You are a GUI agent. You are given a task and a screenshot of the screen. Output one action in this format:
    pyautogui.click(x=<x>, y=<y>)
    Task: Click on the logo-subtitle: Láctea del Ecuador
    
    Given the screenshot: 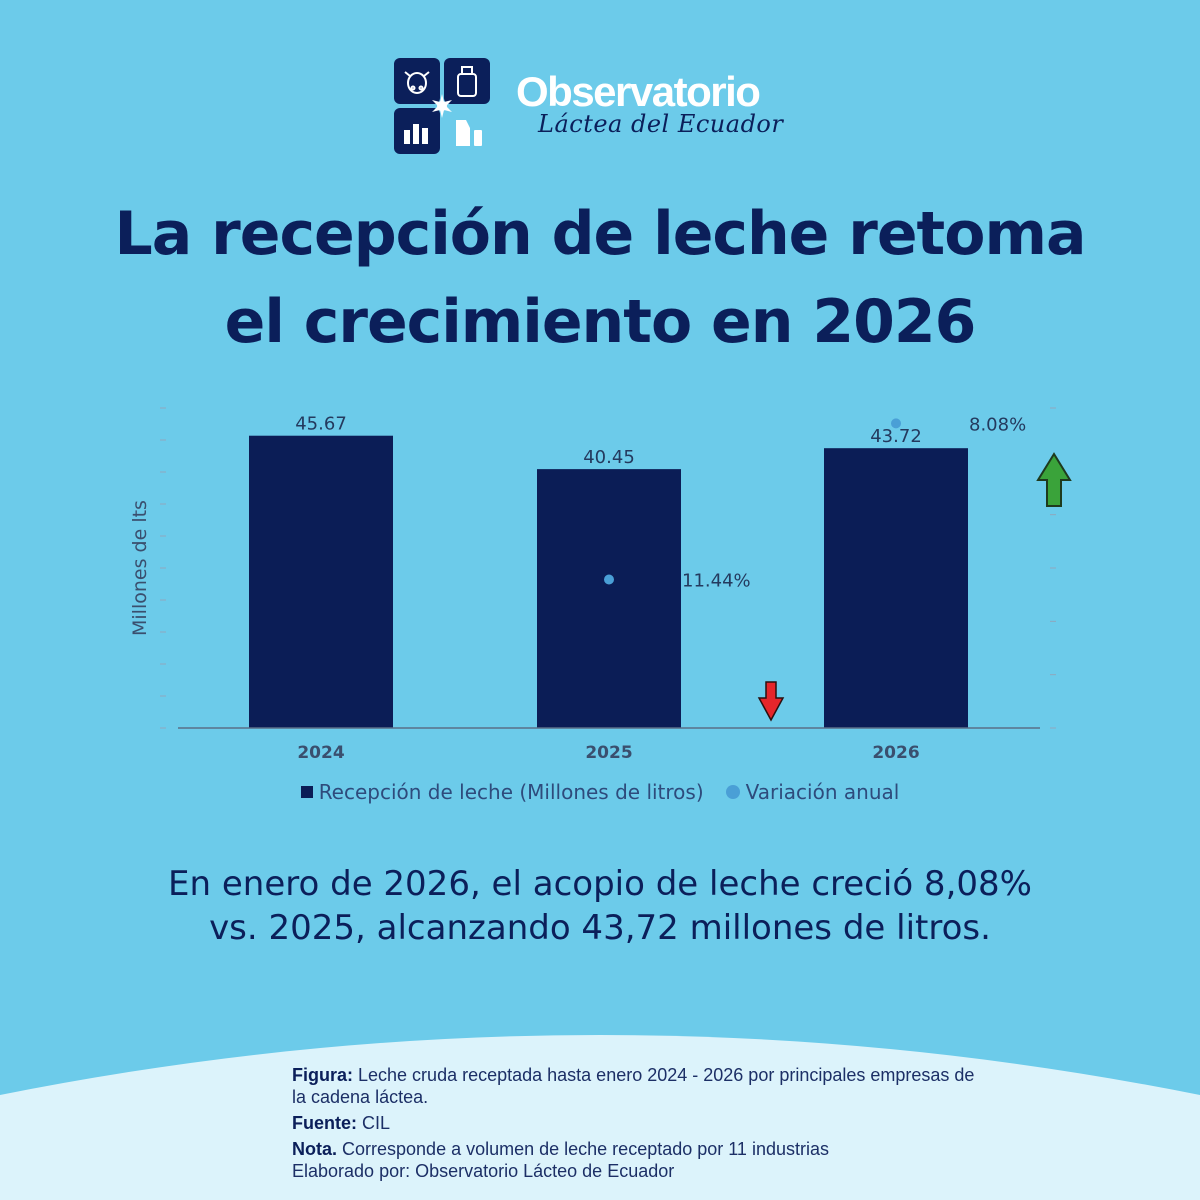 What is the action you would take?
    pyautogui.click(x=661, y=124)
    